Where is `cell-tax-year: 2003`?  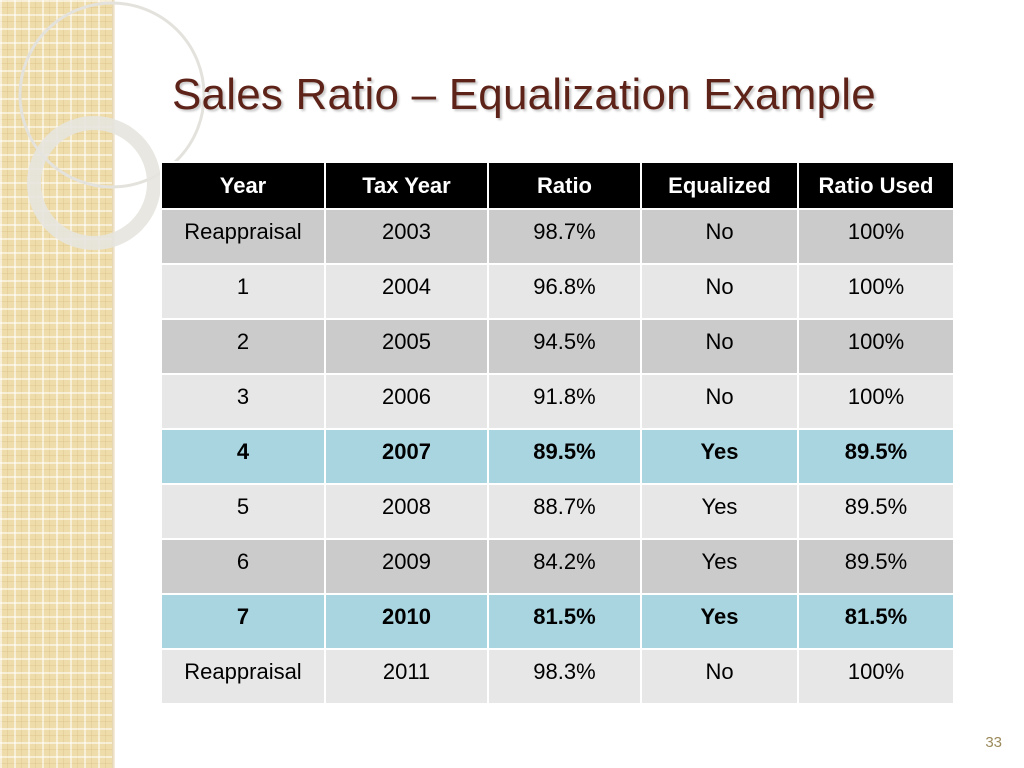
cell-tax-year: 2003 is located at coordinates (406, 236).